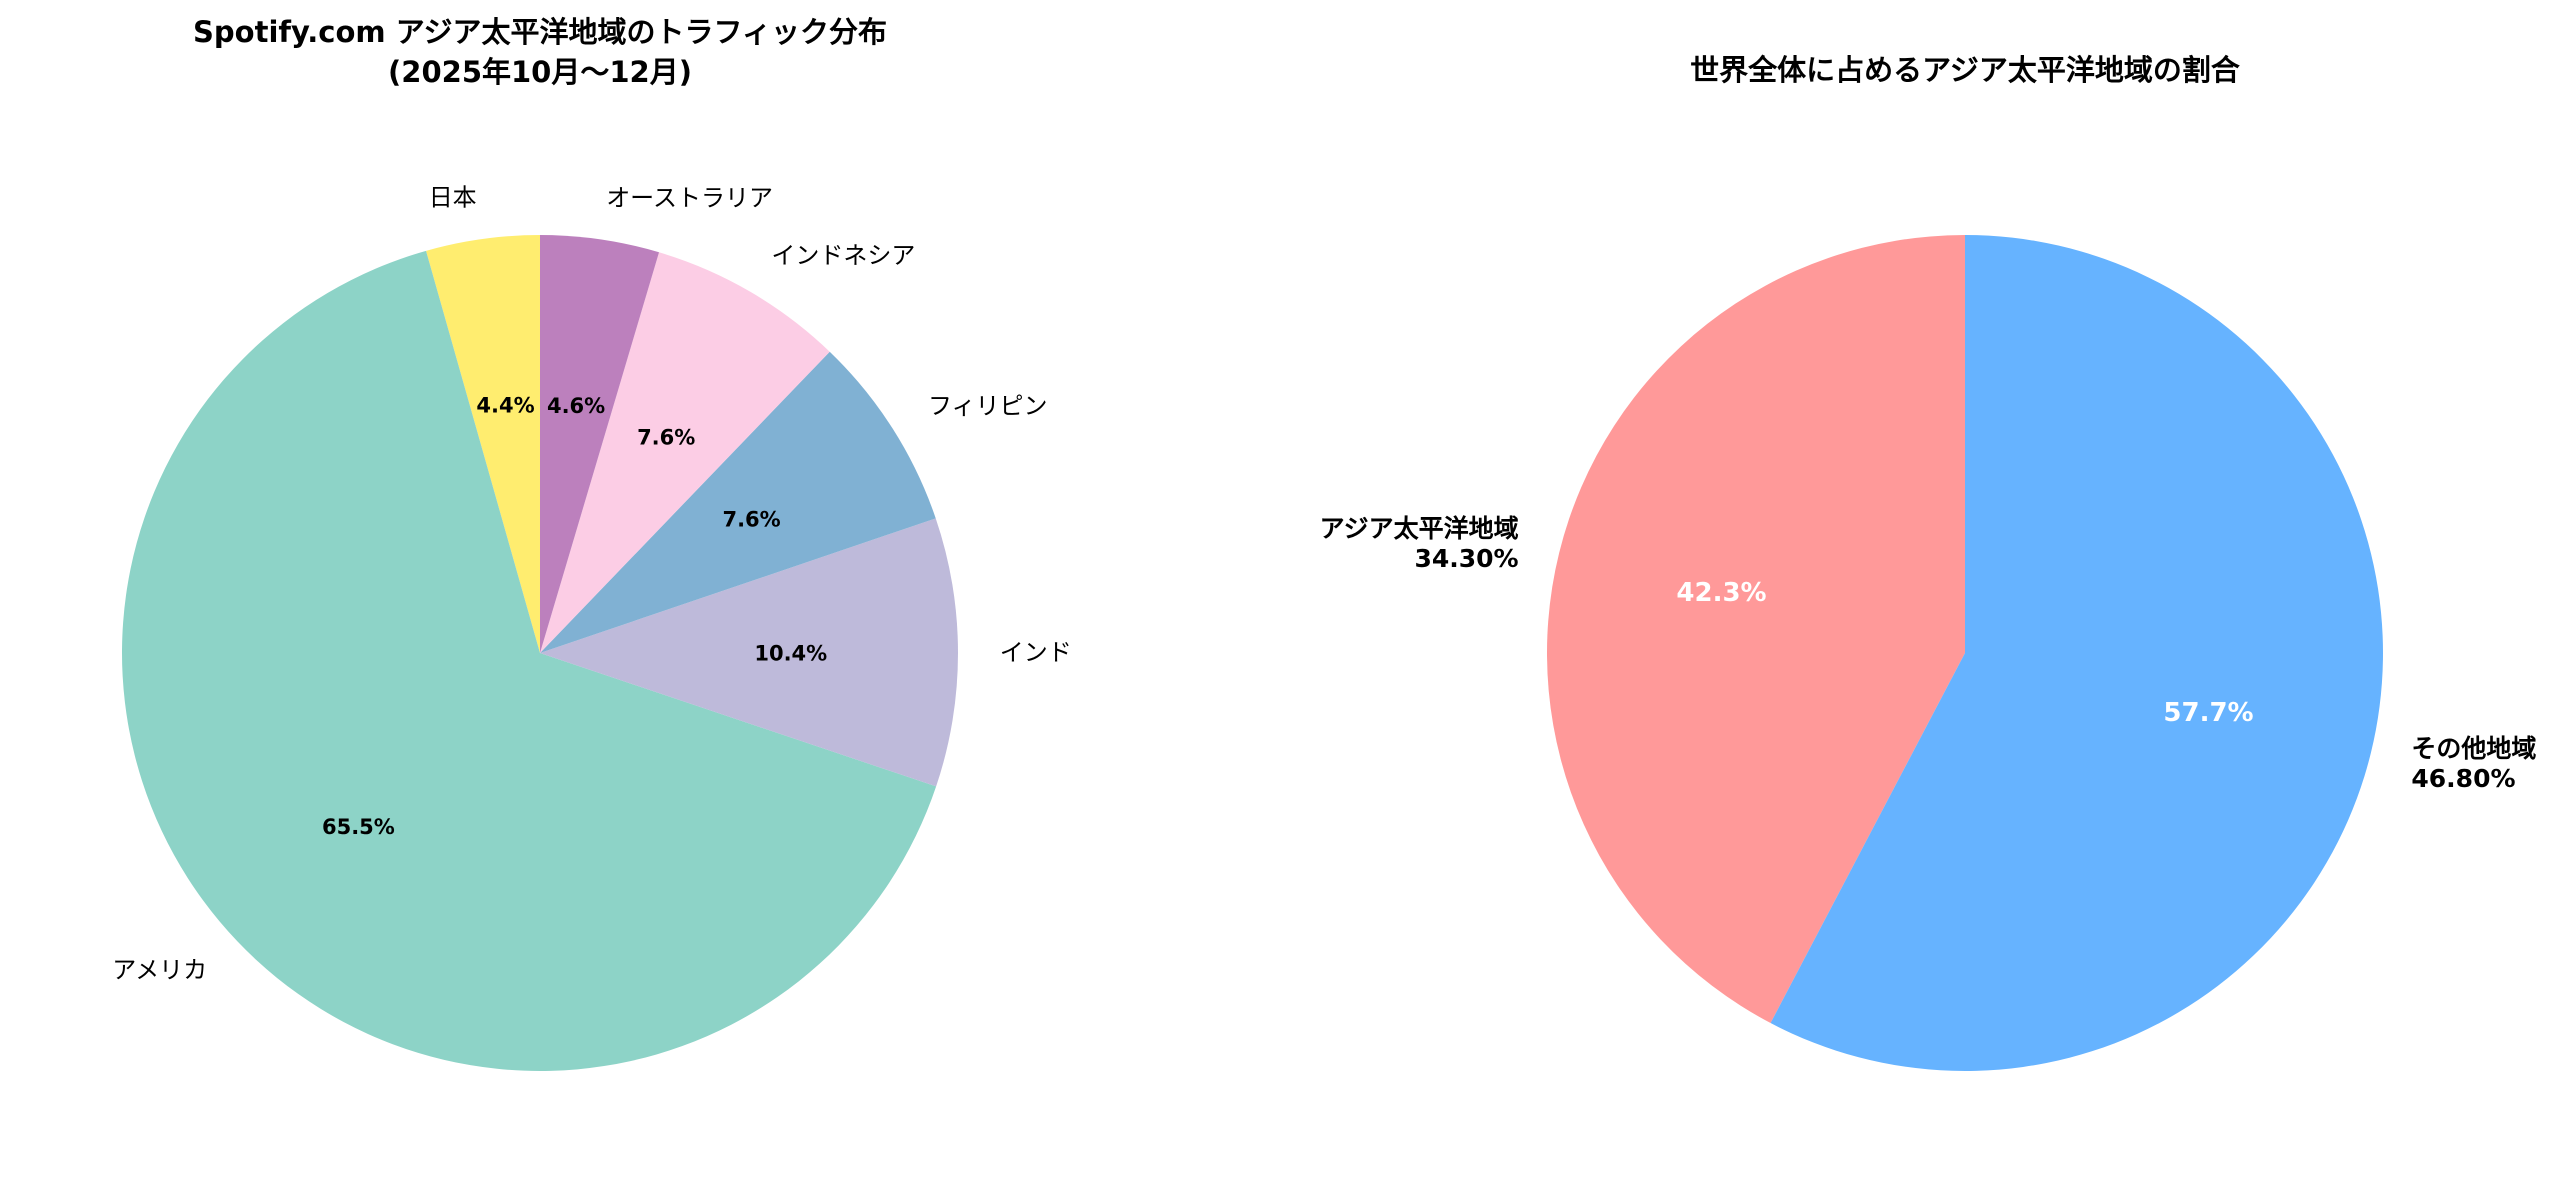 The image size is (2560, 1193). What do you see at coordinates (159, 970) in the screenshot?
I see `slice-category-label: アメリカ` at bounding box center [159, 970].